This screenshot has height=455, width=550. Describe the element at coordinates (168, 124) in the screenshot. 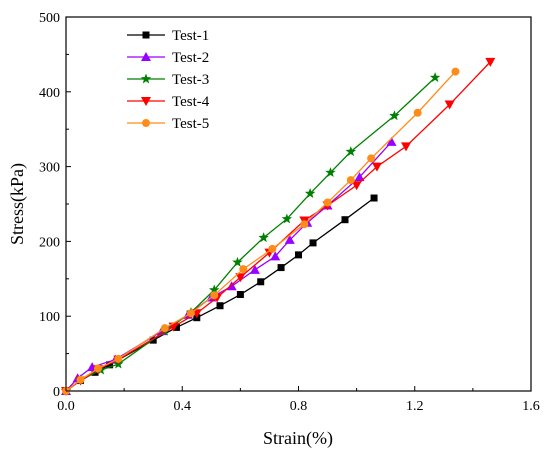

I see `legend-item: Test-5` at that location.